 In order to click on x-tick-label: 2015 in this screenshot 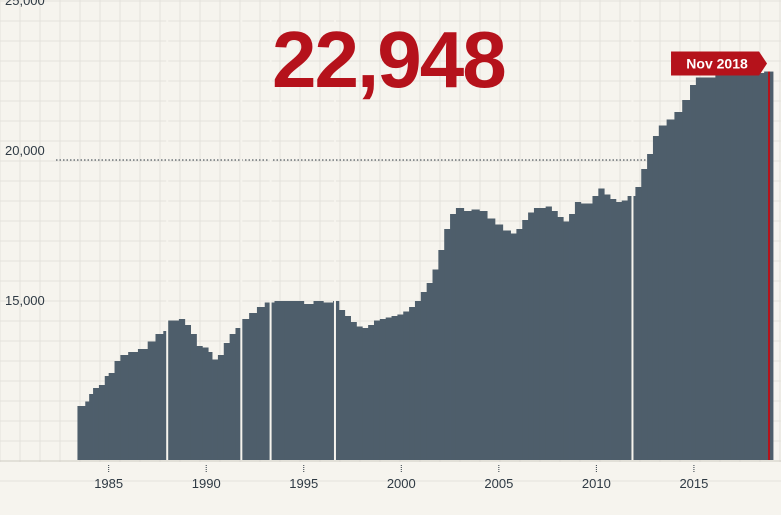, I will do `click(693, 483)`.